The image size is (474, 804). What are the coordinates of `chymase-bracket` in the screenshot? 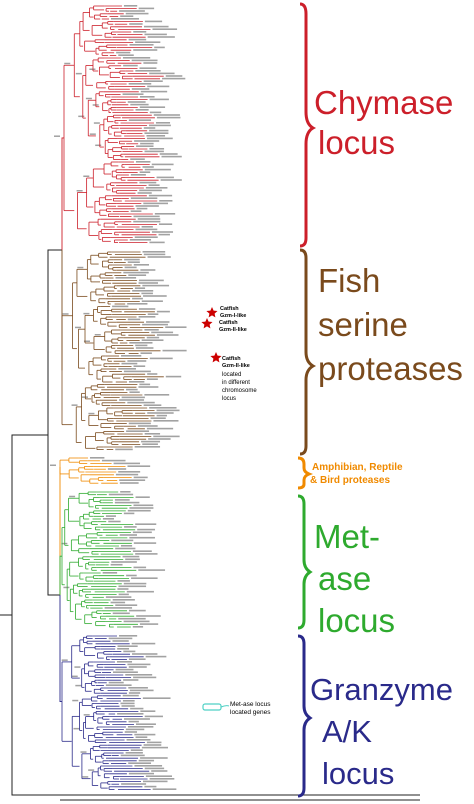 It's located at (308, 125).